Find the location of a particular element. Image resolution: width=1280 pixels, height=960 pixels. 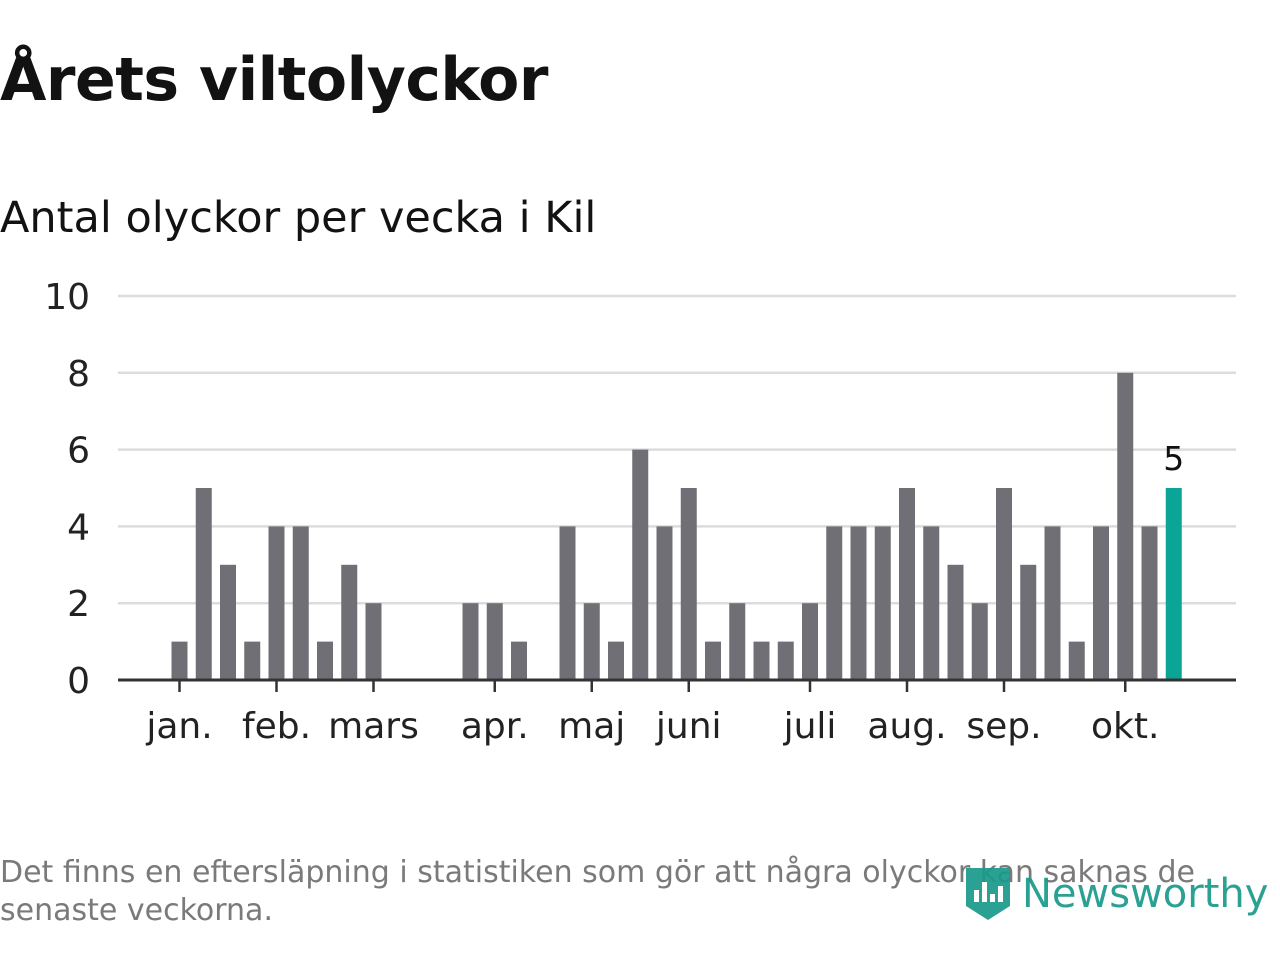

newsworthy-logo-icon is located at coordinates (988, 894).